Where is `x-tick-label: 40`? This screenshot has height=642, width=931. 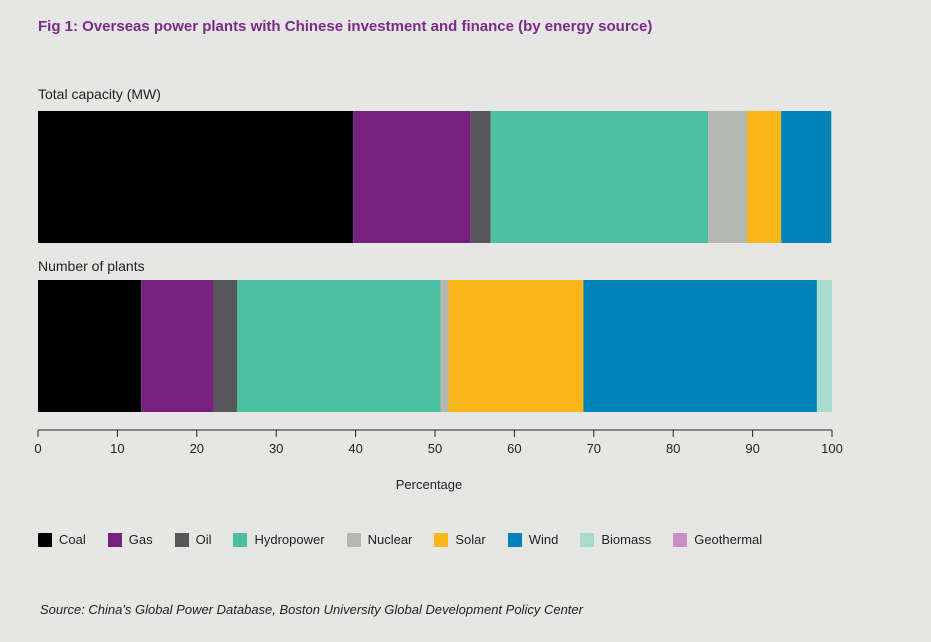 x-tick-label: 40 is located at coordinates (355, 448).